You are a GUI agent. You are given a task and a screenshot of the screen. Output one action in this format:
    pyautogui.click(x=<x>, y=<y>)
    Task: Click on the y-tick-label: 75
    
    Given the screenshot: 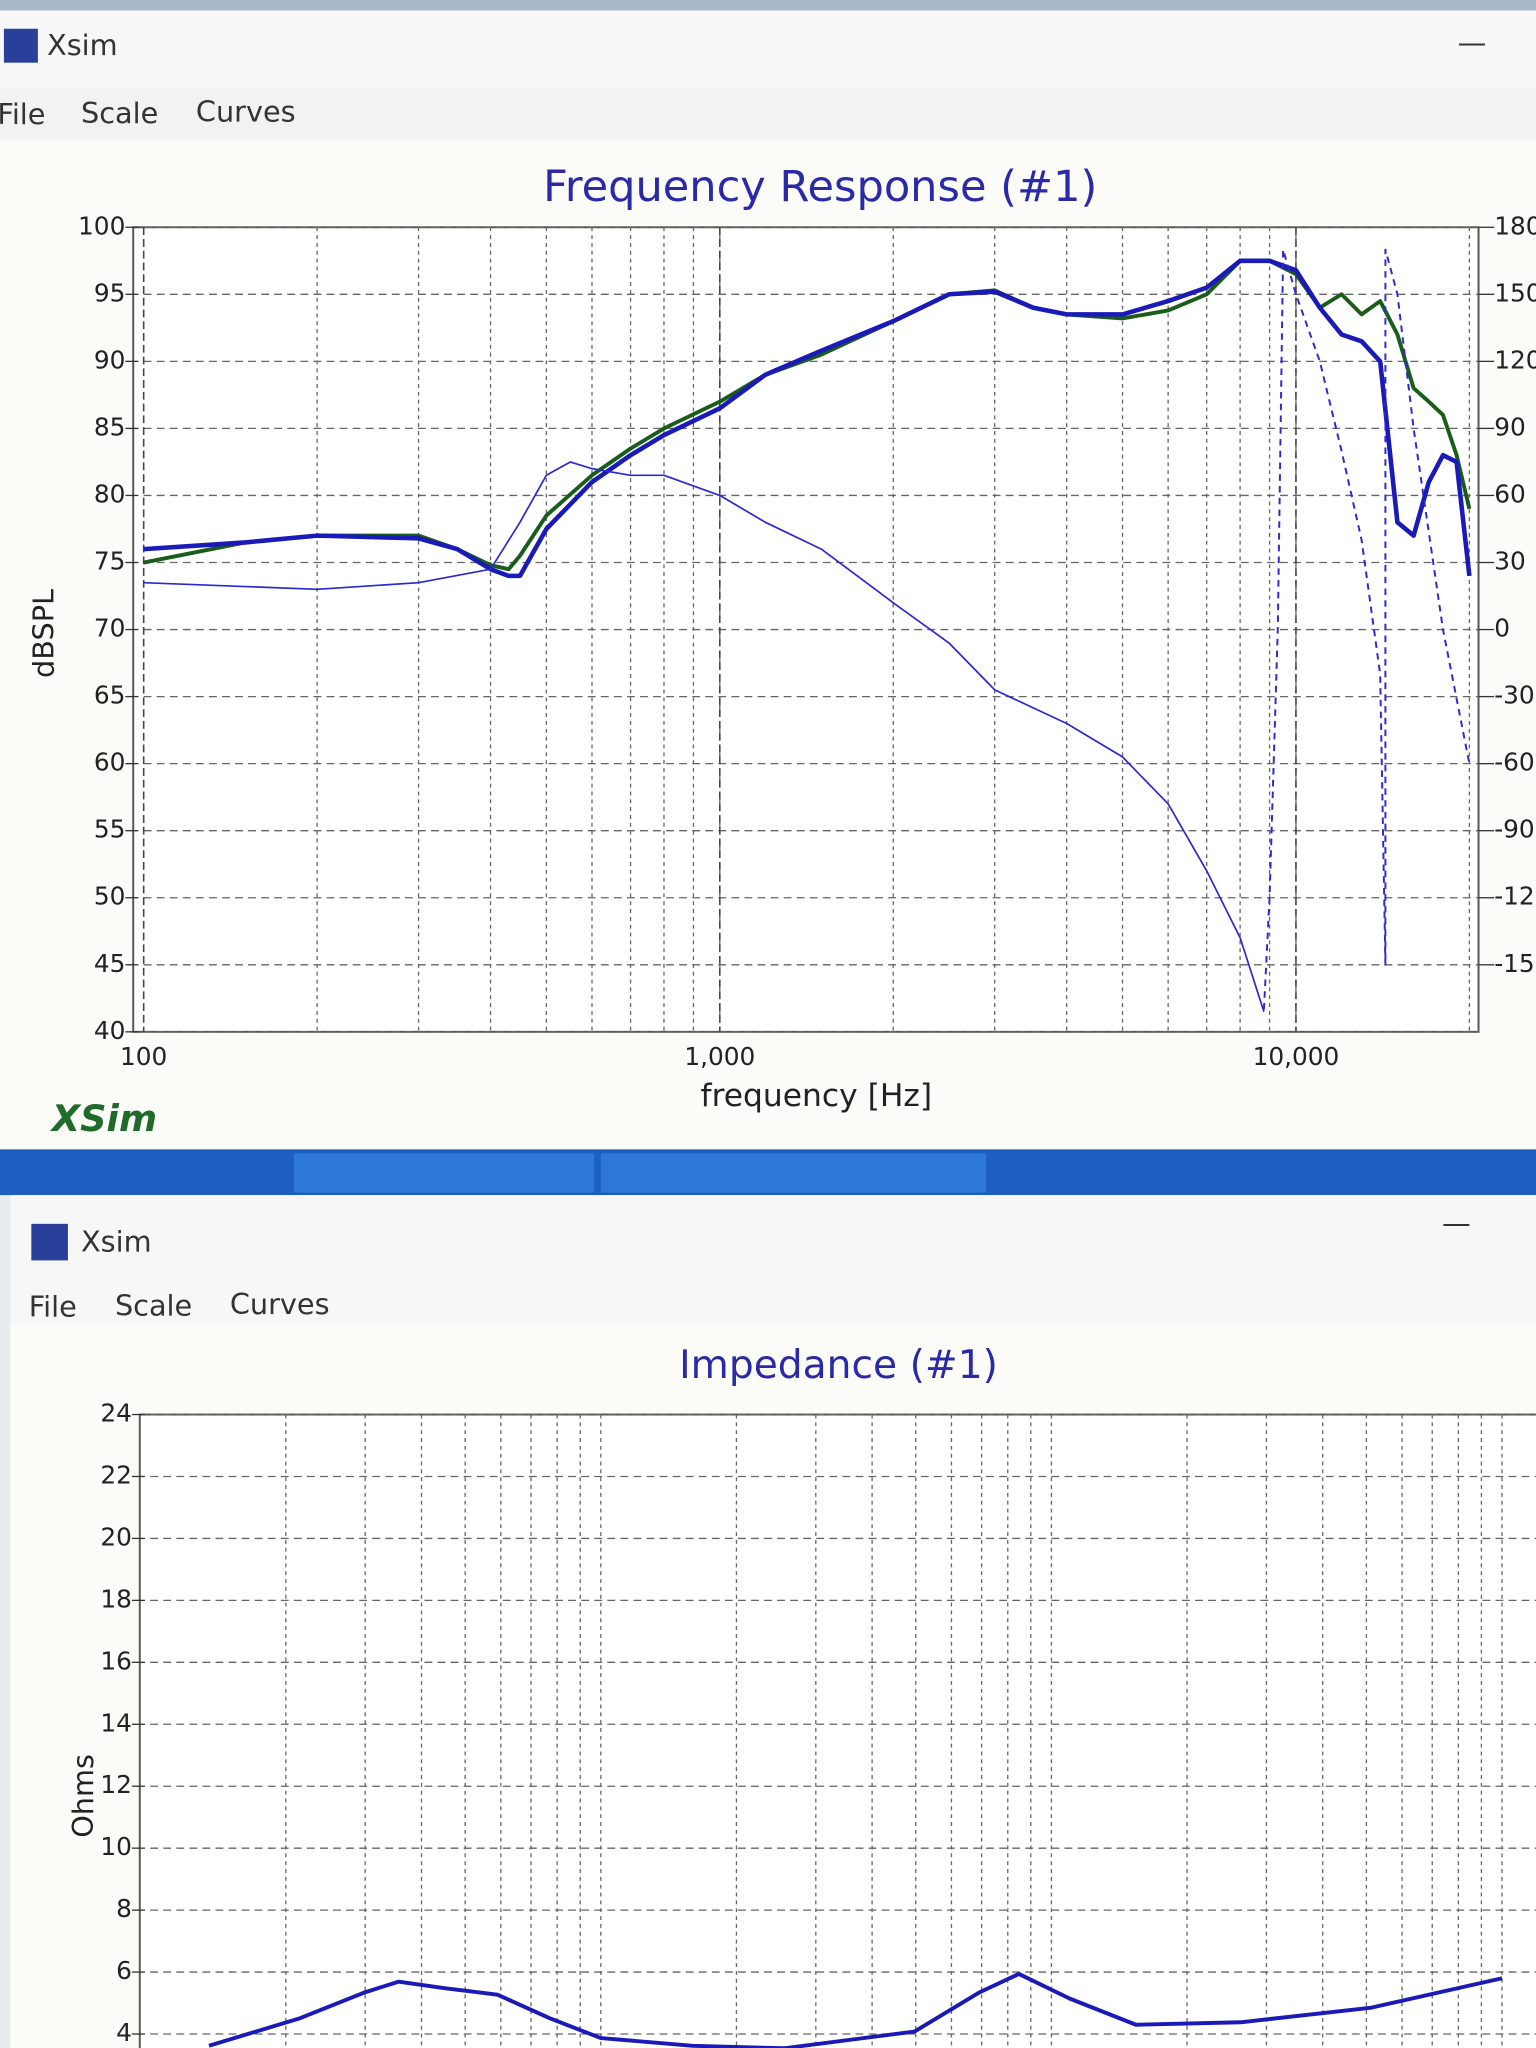 What is the action you would take?
    pyautogui.click(x=110, y=561)
    